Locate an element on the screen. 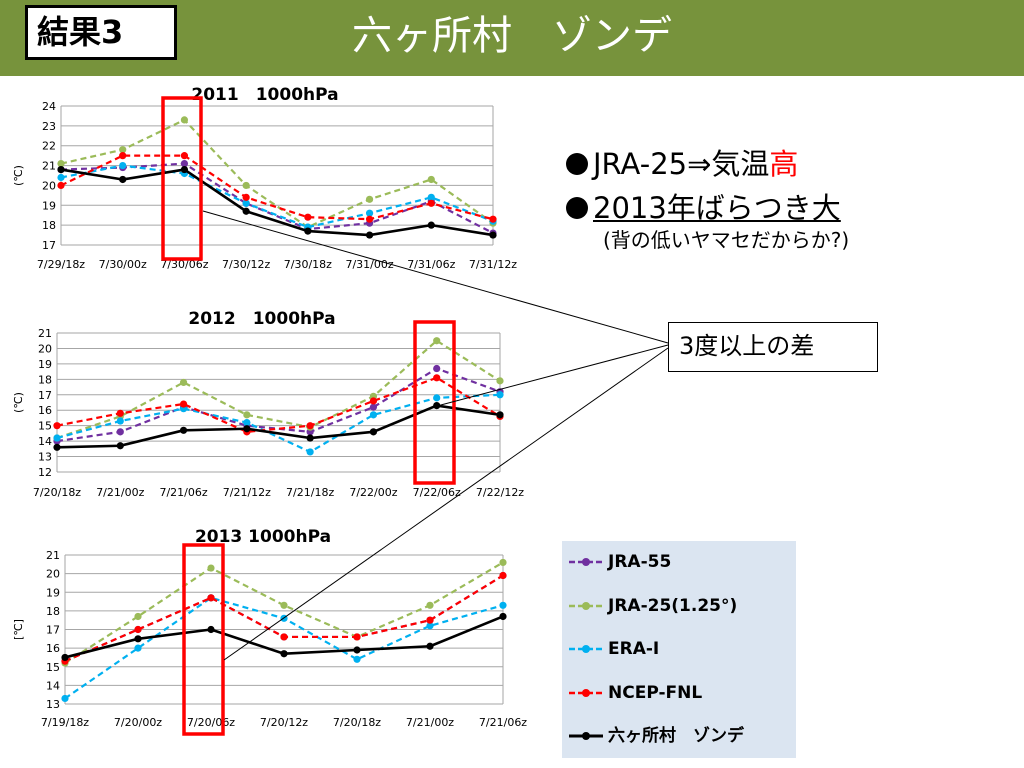  y-tick-label: 15 is located at coordinates (53, 667).